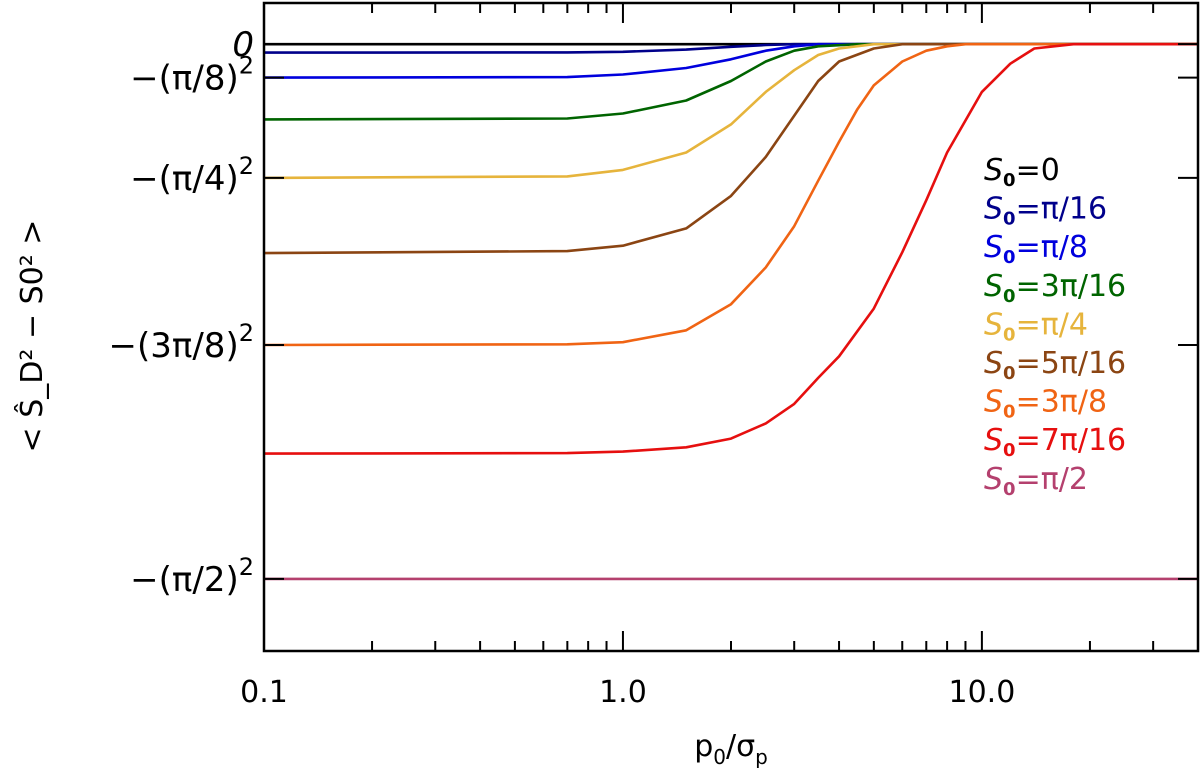 The width and height of the screenshot is (1200, 768). I want to click on y-tick-labels: 0−(π/8)2 −(π/4)2 −(3π/8)2 −(π/2)2, so click(182, 312).